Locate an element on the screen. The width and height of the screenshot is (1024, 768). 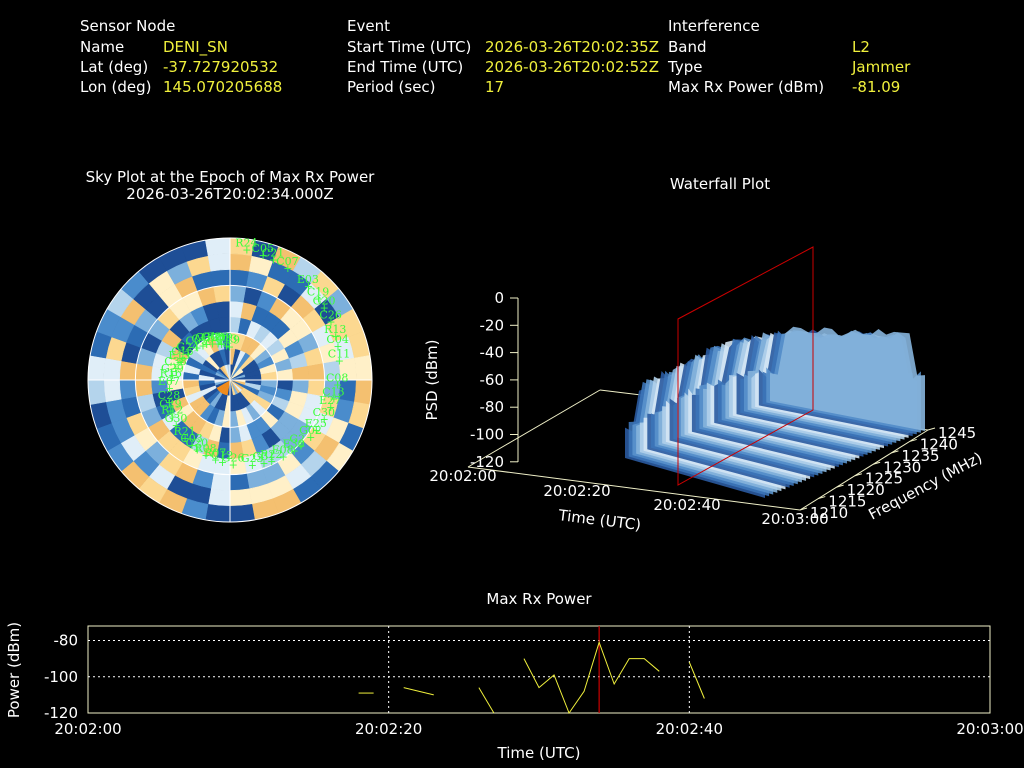
interference-power-label: Max Rx Power (dBm) is located at coordinates (746, 87).